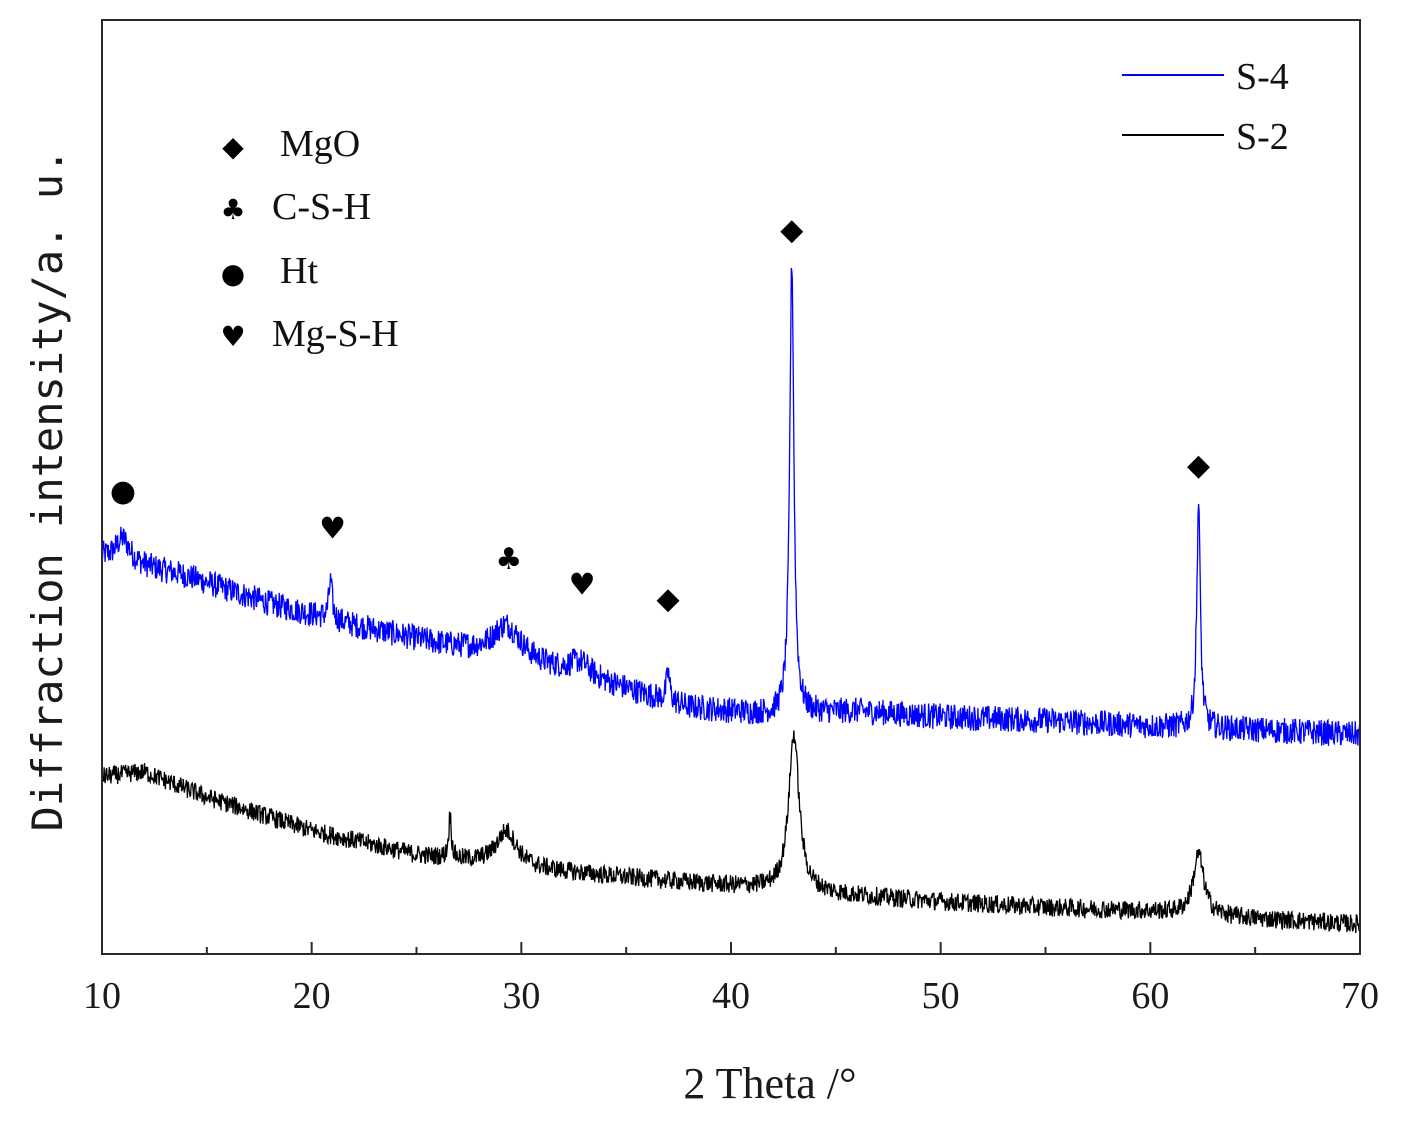  What do you see at coordinates (335, 334) in the screenshot?
I see `key-label-mg-s-h: Mg-S-H` at bounding box center [335, 334].